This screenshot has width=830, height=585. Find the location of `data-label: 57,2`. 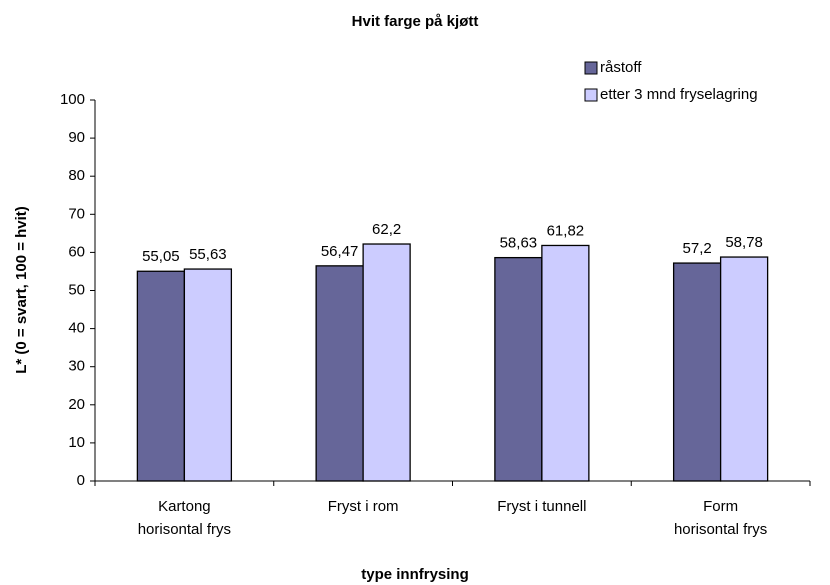

data-label: 57,2 is located at coordinates (697, 248).